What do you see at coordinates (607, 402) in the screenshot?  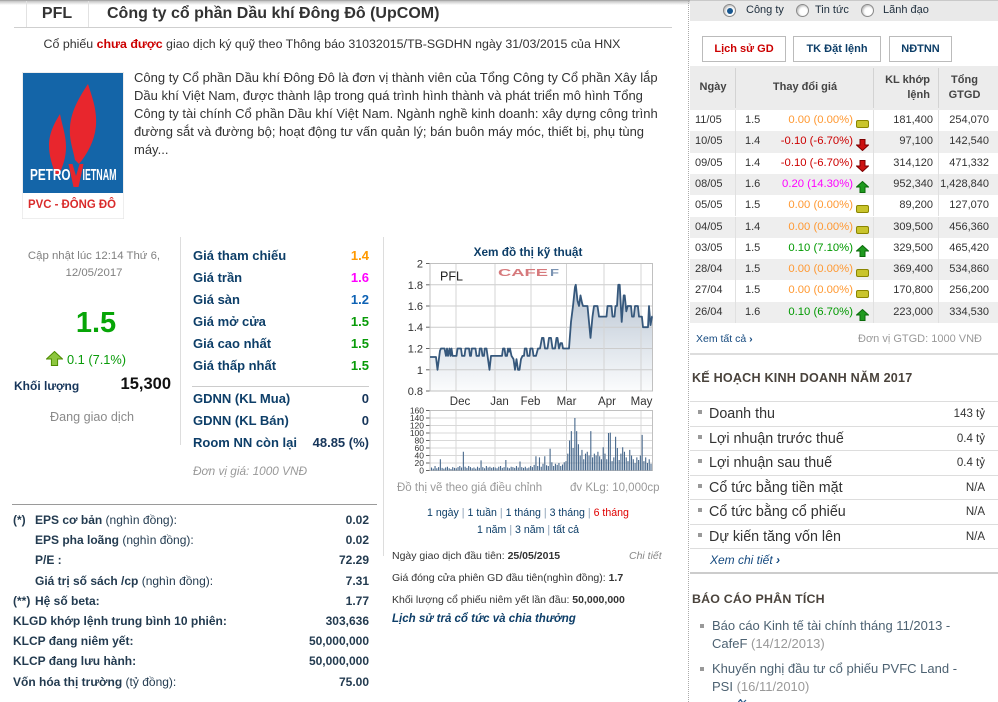 I see `svg-text: Apr` at bounding box center [607, 402].